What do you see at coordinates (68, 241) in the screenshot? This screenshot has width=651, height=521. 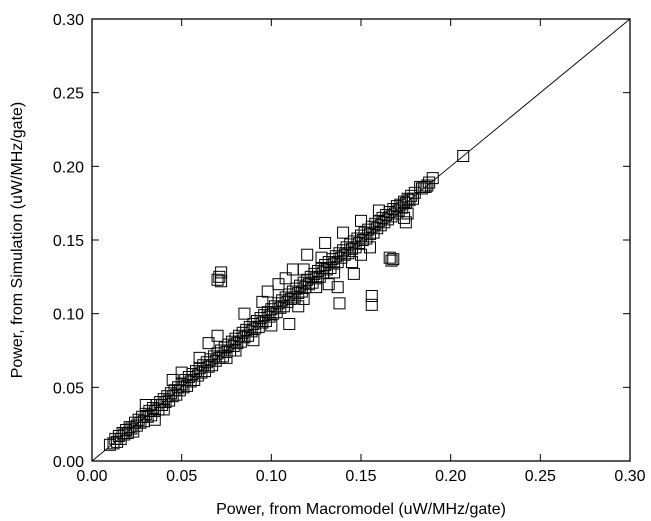 I see `y-tick-label: 0.15` at bounding box center [68, 241].